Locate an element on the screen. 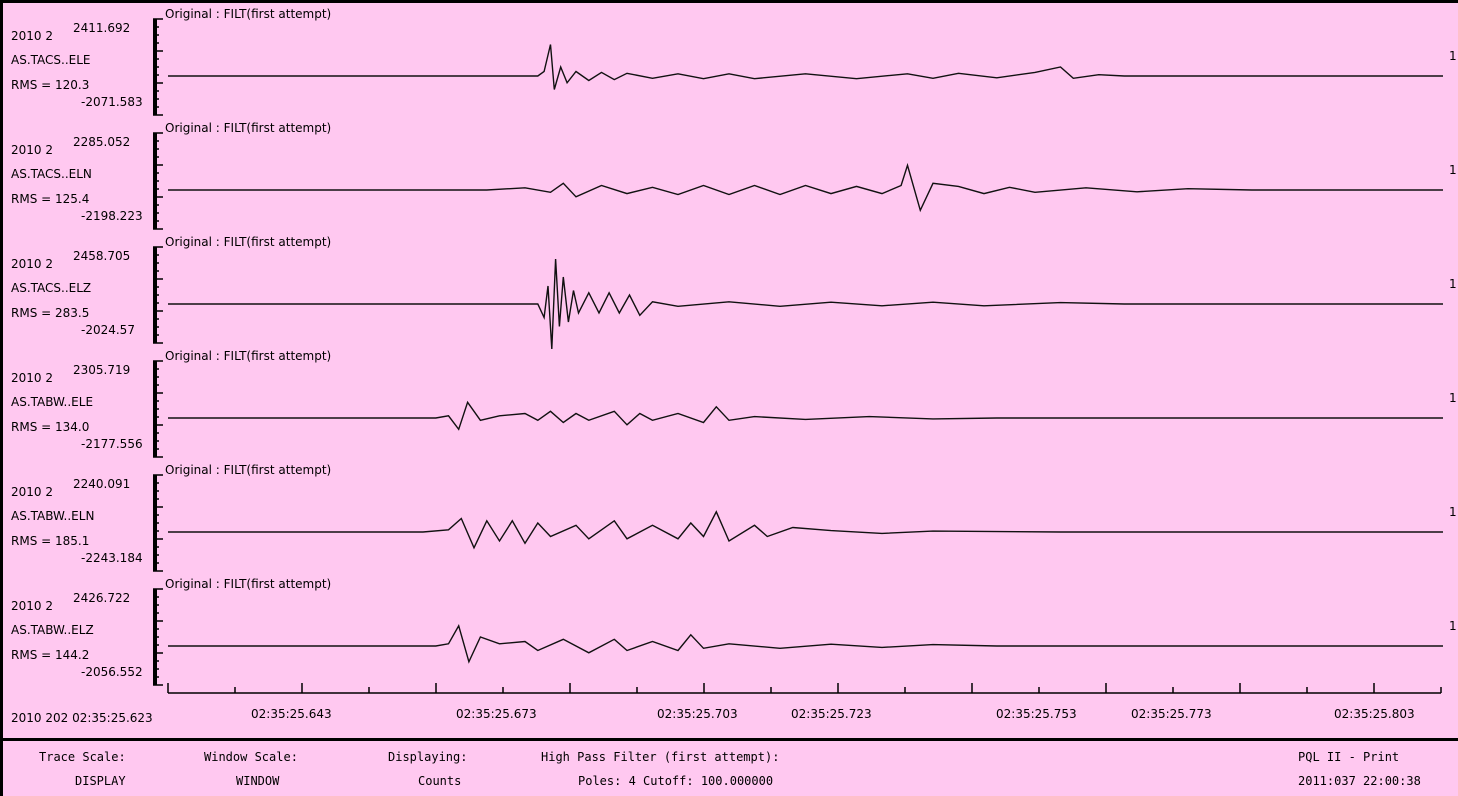 This screenshot has height=796, width=1458. window-title: PQL II - Print is located at coordinates (1349, 757).